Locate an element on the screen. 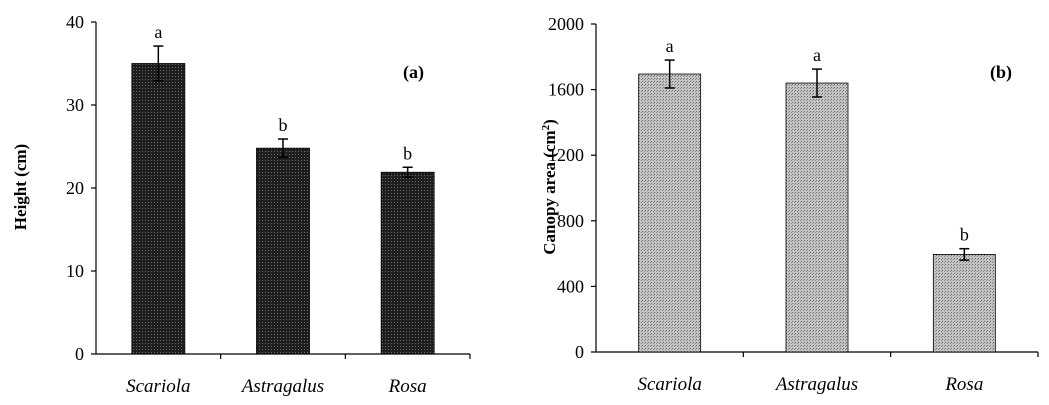 The height and width of the screenshot is (405, 1049). y-axis-label: Height (cm) is located at coordinates (20, 187).